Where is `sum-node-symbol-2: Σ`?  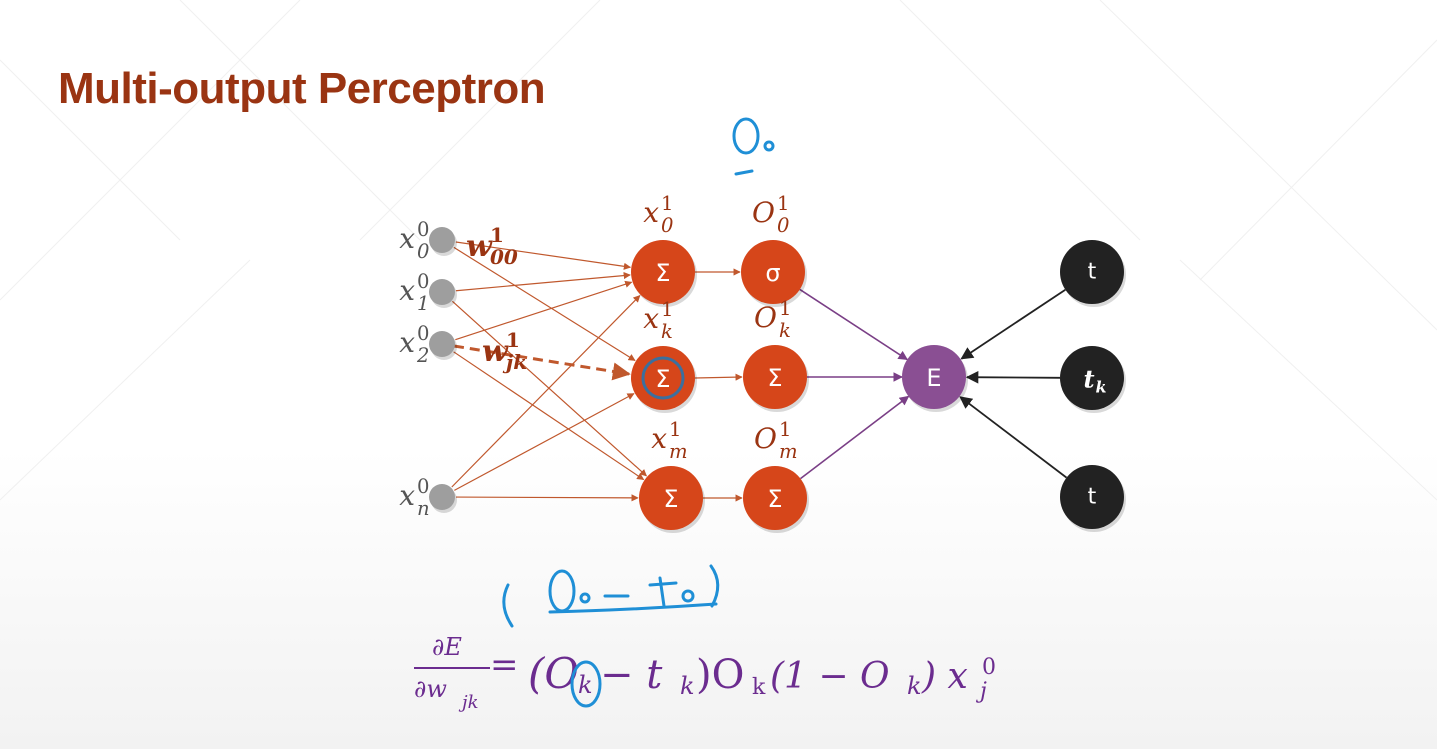
sum-node-symbol-2: Σ is located at coordinates (670, 499).